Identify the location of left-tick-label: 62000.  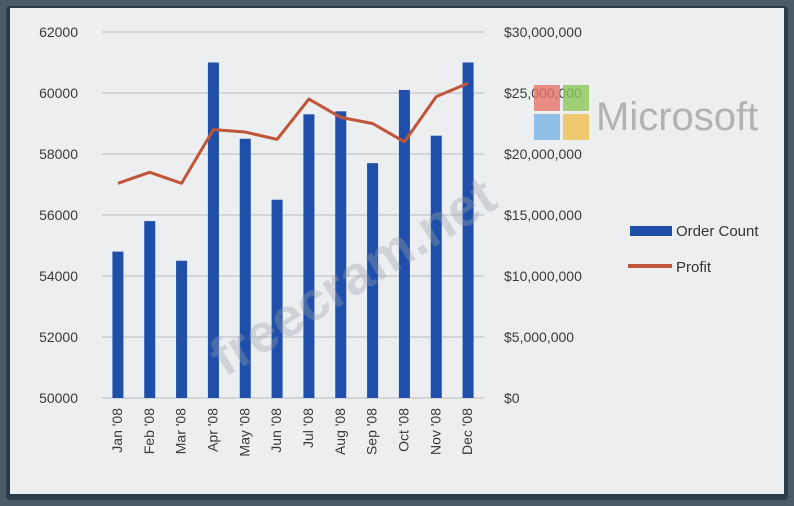
(58, 32).